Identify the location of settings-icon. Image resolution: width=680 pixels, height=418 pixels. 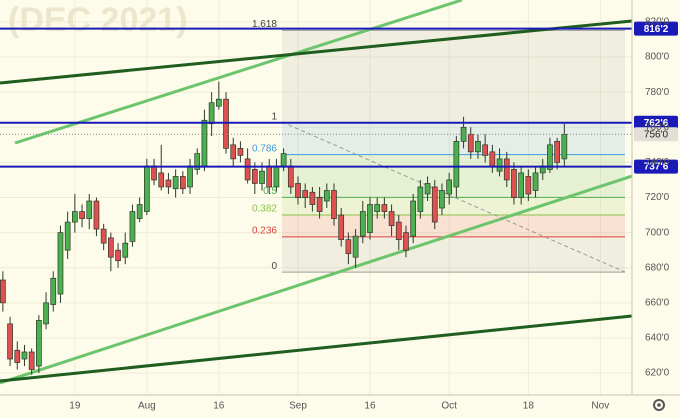
(659, 405).